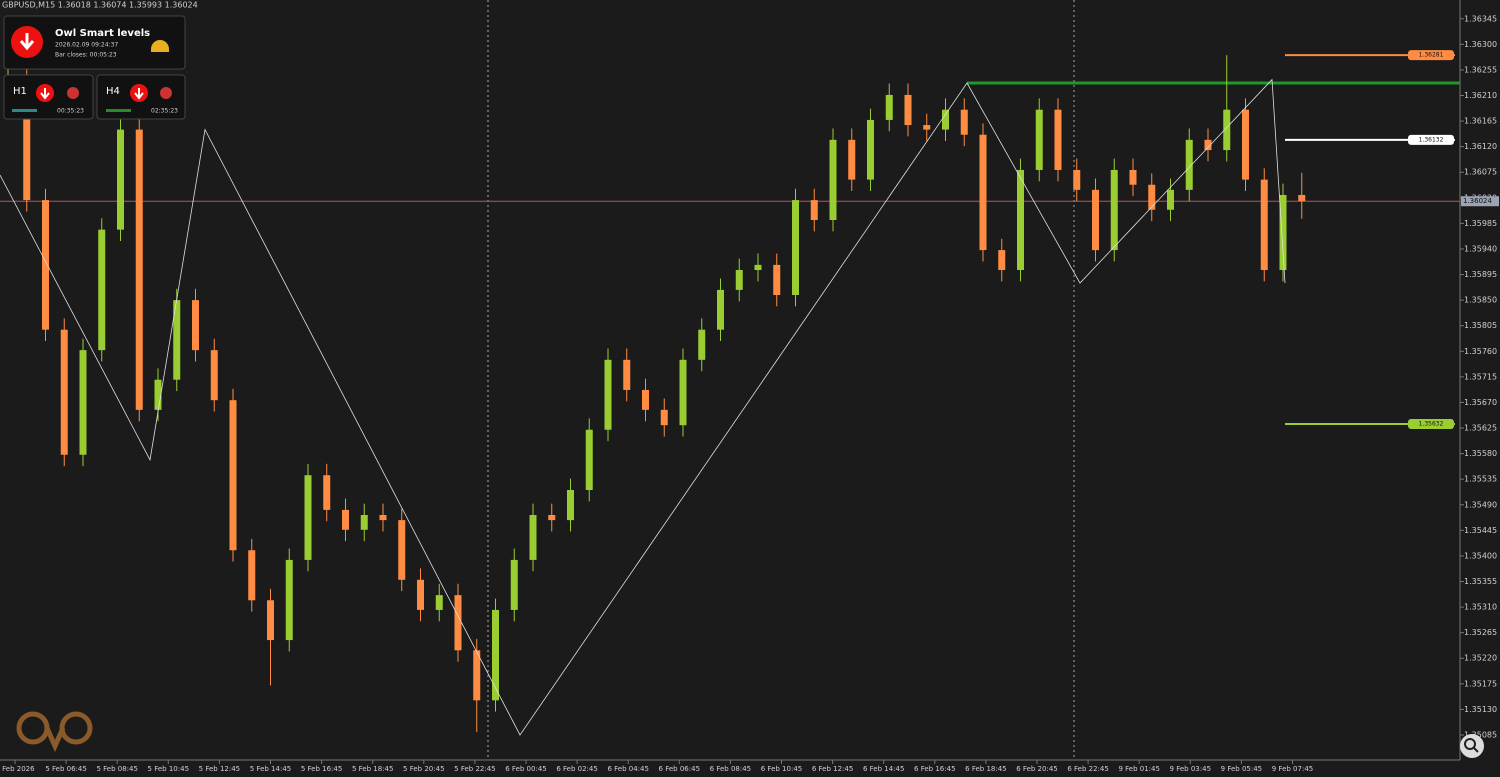  What do you see at coordinates (372, 769) in the screenshot?
I see `x-tick-label: 5 Feb 18:45` at bounding box center [372, 769].